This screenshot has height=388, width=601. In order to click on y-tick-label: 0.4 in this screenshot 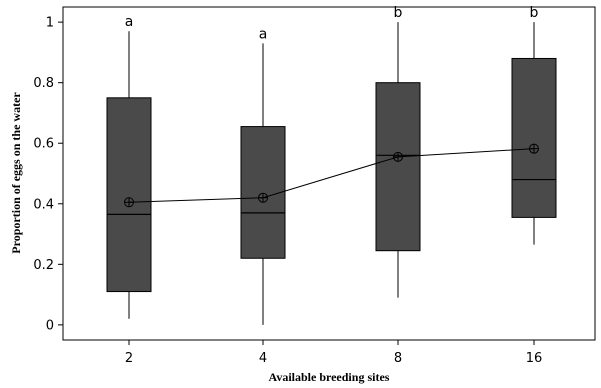, I will do `click(43, 204)`.